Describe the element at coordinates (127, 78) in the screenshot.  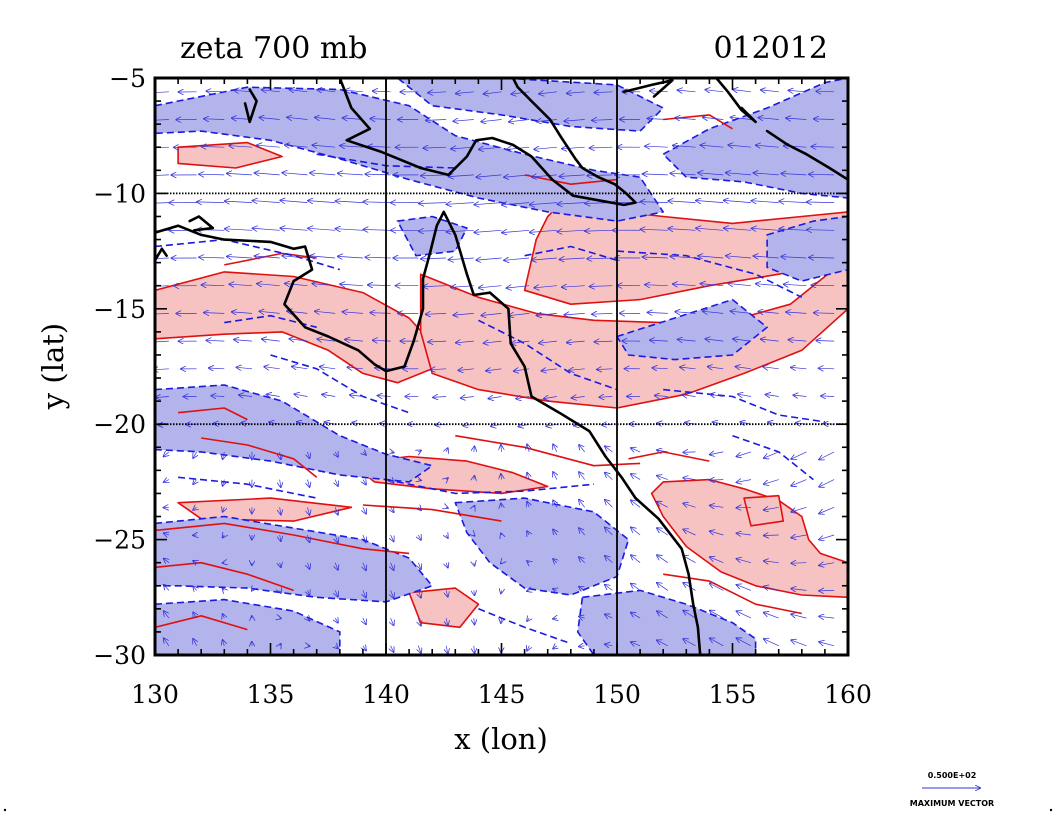
I see `y-tick-label: −5` at that location.